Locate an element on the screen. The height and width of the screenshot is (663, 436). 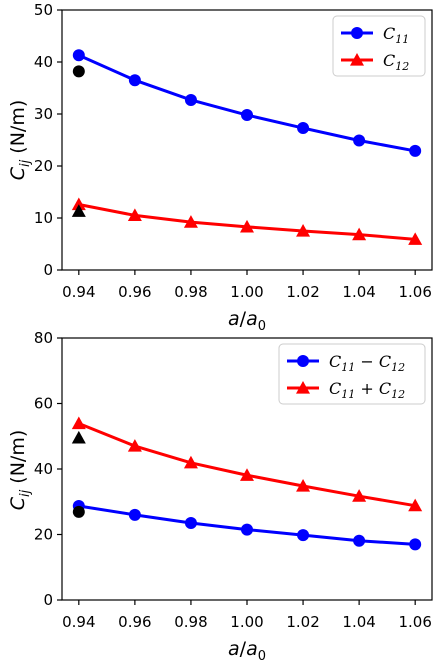
legend: C11 − C12 C11 + C12 is located at coordinates (352, 374).